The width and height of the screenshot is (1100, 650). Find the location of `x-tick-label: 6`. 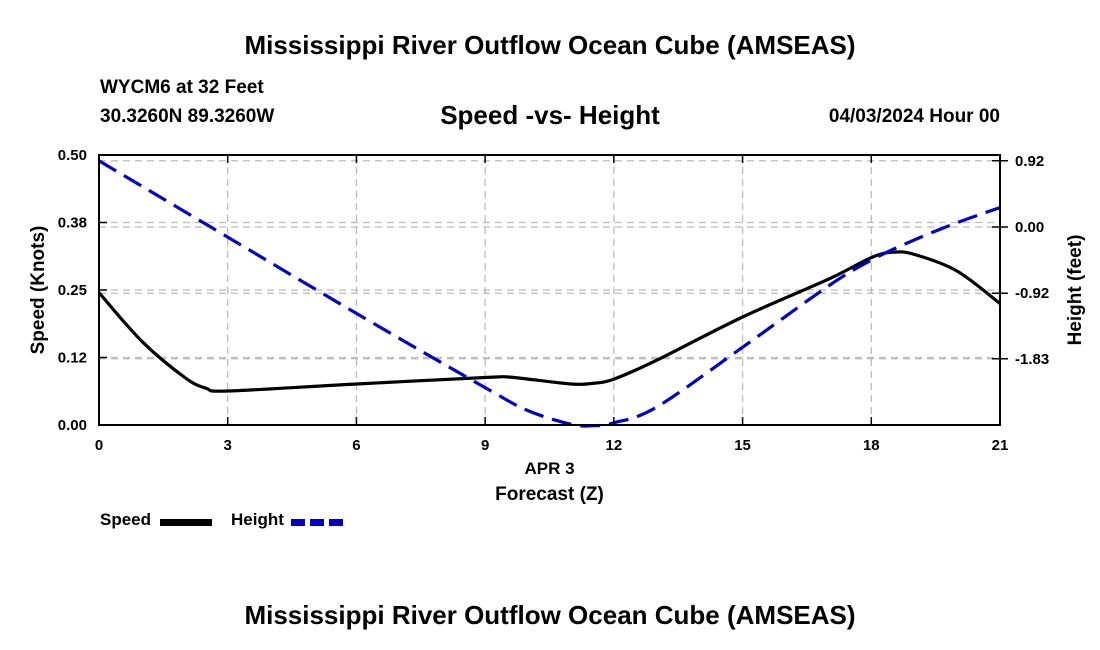

x-tick-label: 6 is located at coordinates (356, 445).